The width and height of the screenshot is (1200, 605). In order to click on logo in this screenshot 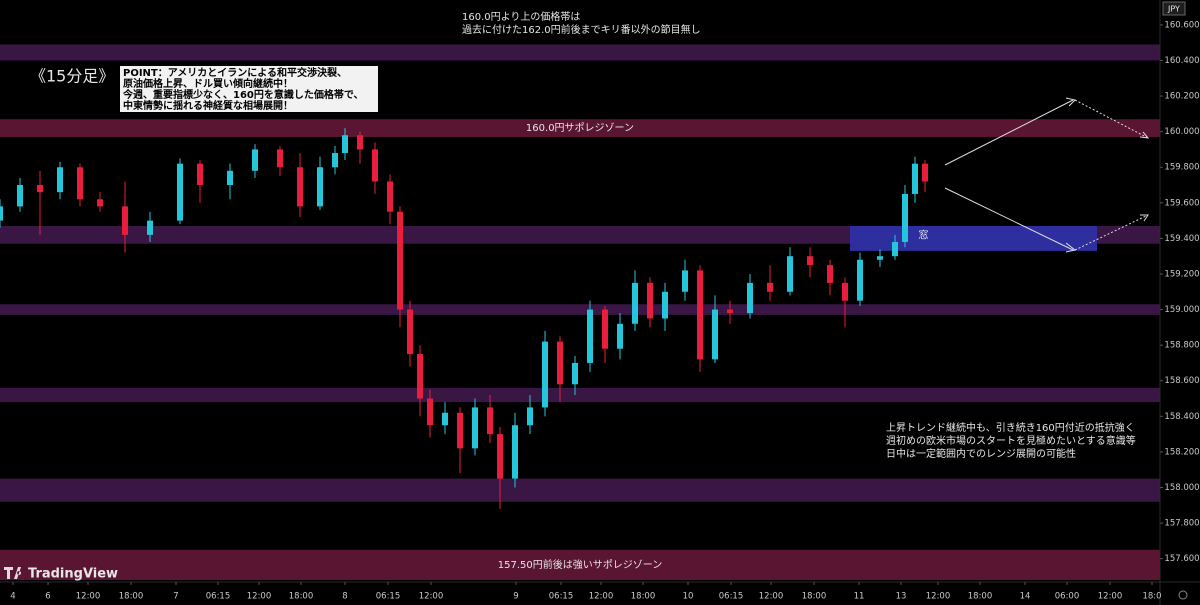, I will do `click(13, 573)`.